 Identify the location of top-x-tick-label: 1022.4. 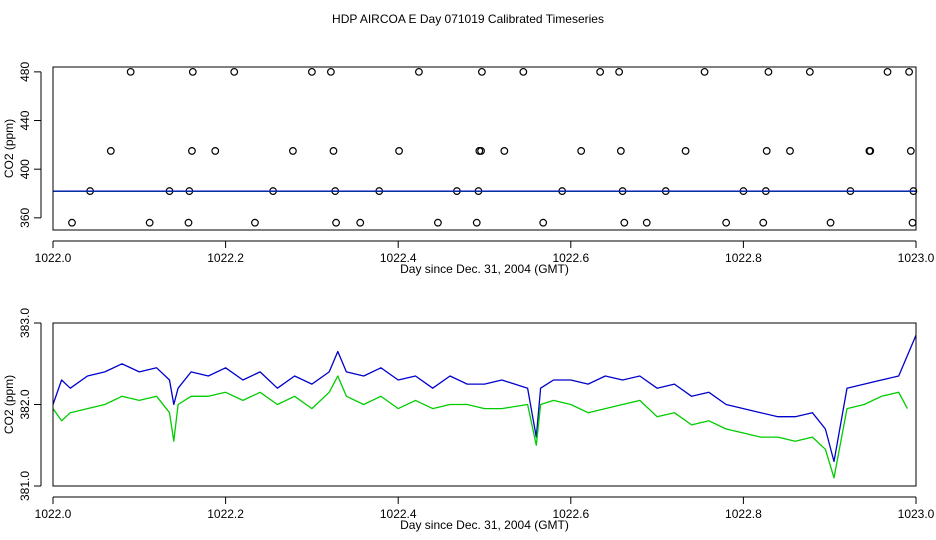
(398, 258).